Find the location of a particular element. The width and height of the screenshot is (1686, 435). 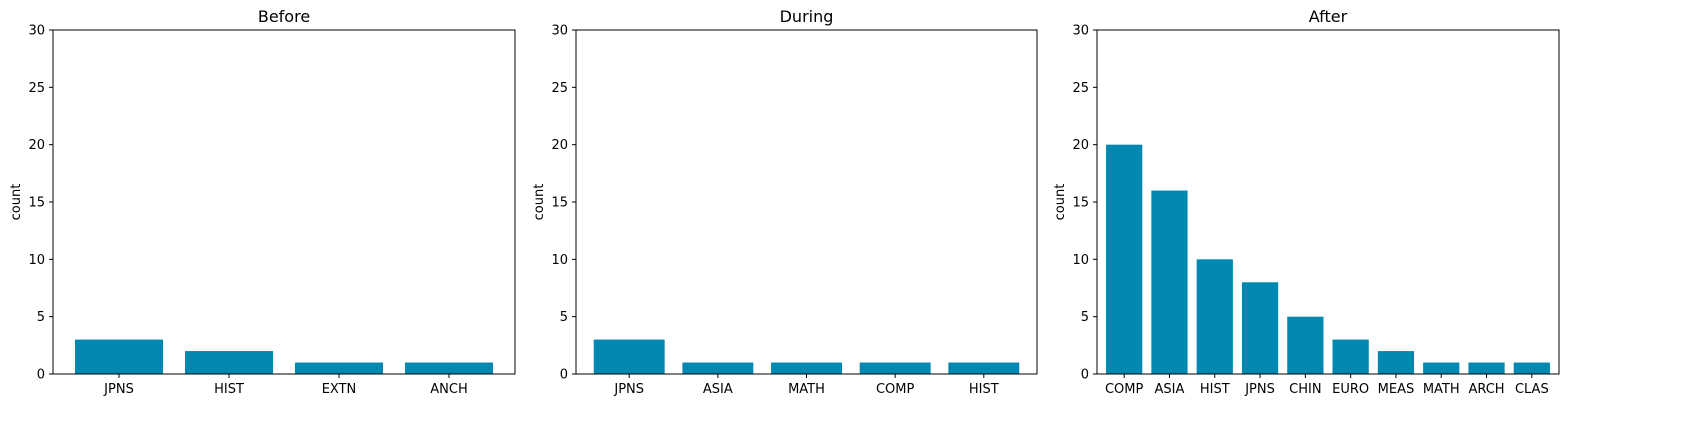

bar-chin is located at coordinates (1305, 345).